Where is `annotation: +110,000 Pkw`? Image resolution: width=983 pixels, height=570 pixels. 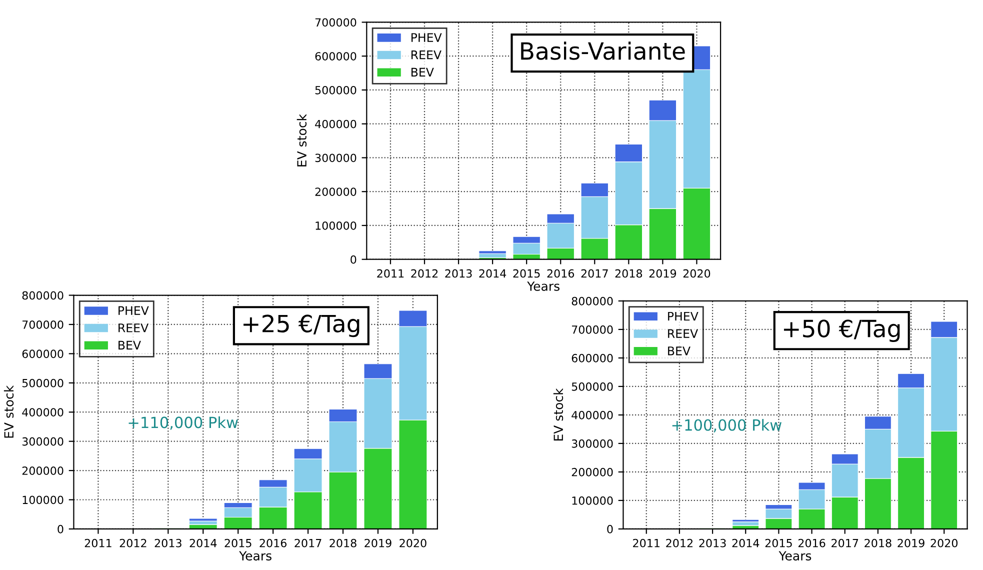
annotation: +110,000 Pkw is located at coordinates (183, 423).